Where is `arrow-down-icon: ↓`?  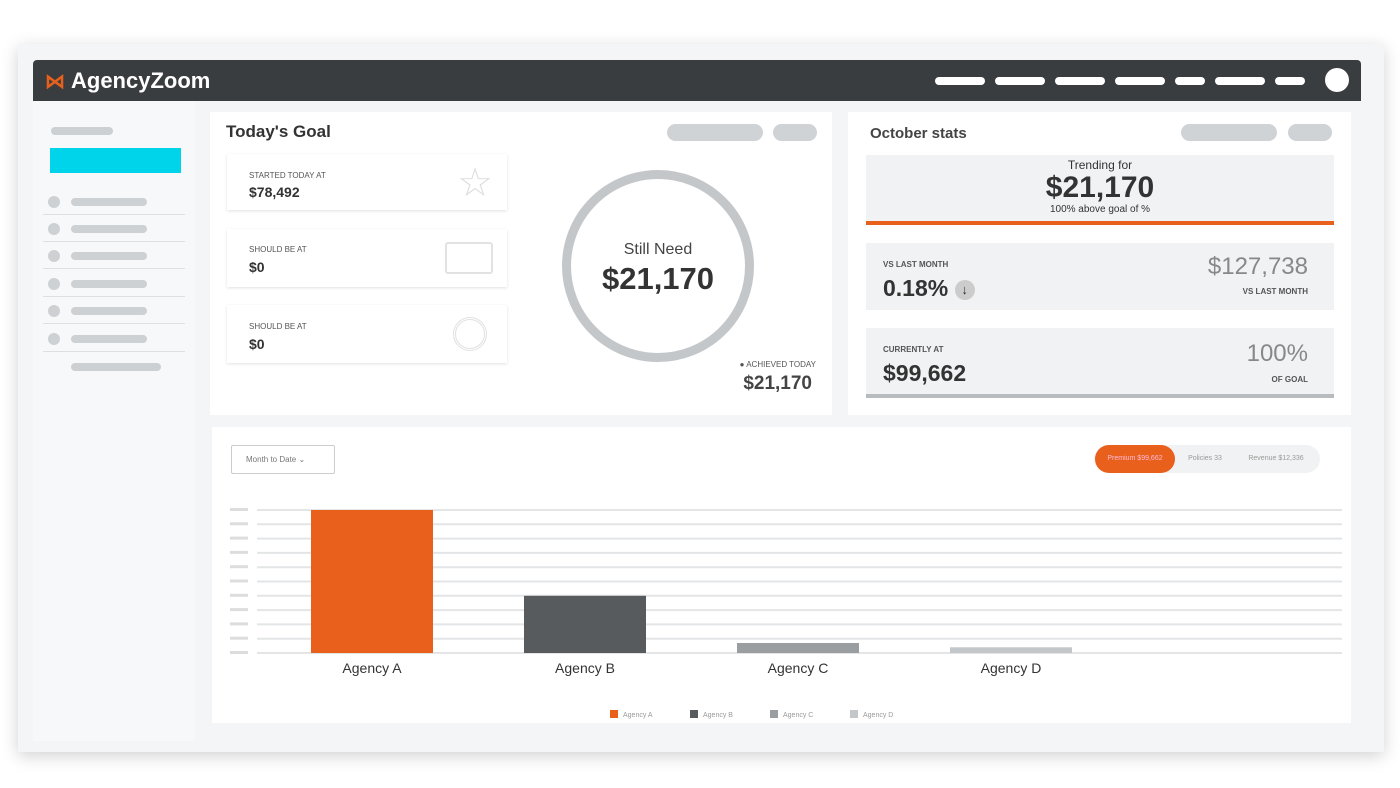 arrow-down-icon: ↓ is located at coordinates (964, 289).